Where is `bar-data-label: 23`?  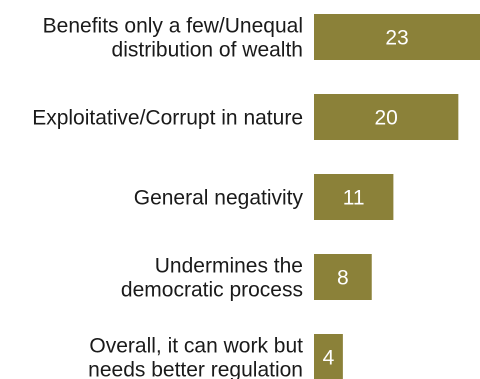 bar-data-label: 23 is located at coordinates (396, 38).